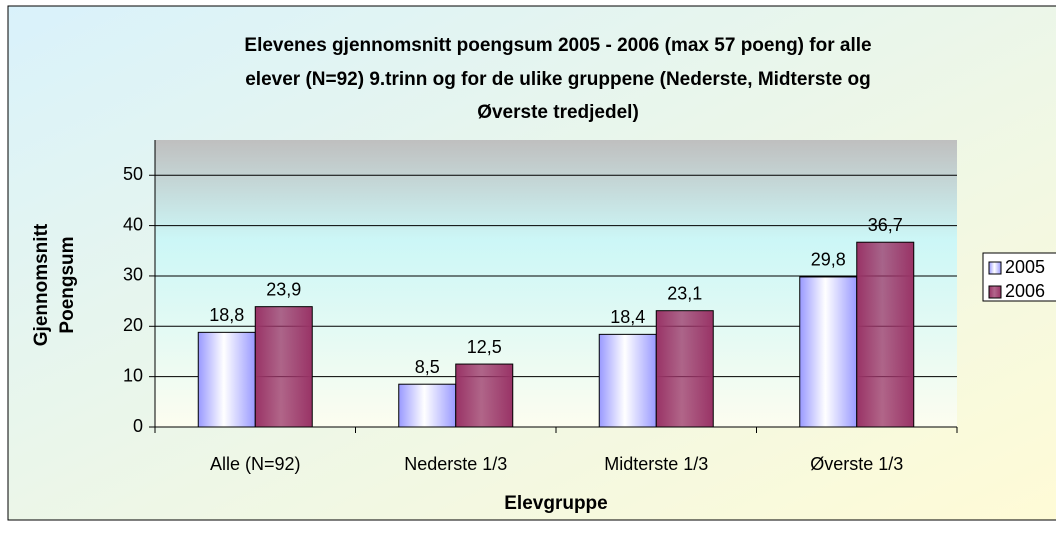 This screenshot has width=1056, height=533. I want to click on value-label: 23,1, so click(684, 293).